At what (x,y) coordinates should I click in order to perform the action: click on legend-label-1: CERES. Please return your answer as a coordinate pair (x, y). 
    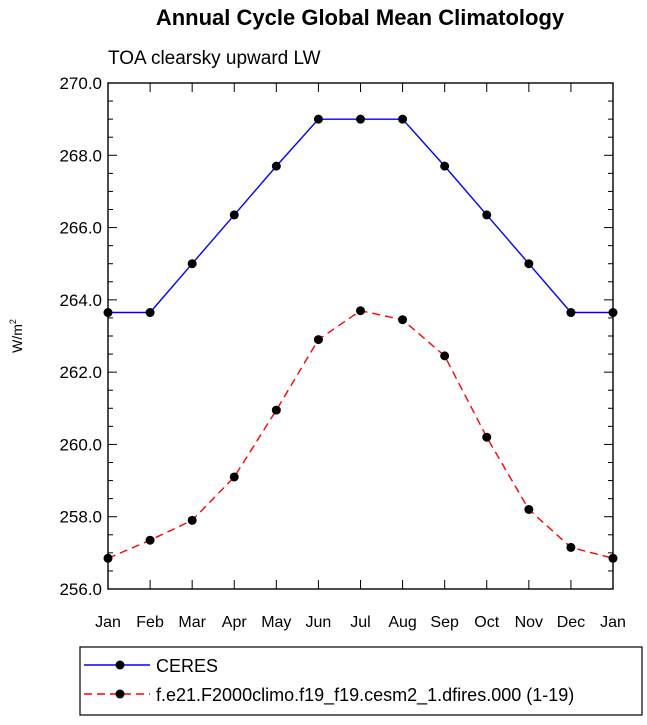
    Looking at the image, I should click on (187, 666).